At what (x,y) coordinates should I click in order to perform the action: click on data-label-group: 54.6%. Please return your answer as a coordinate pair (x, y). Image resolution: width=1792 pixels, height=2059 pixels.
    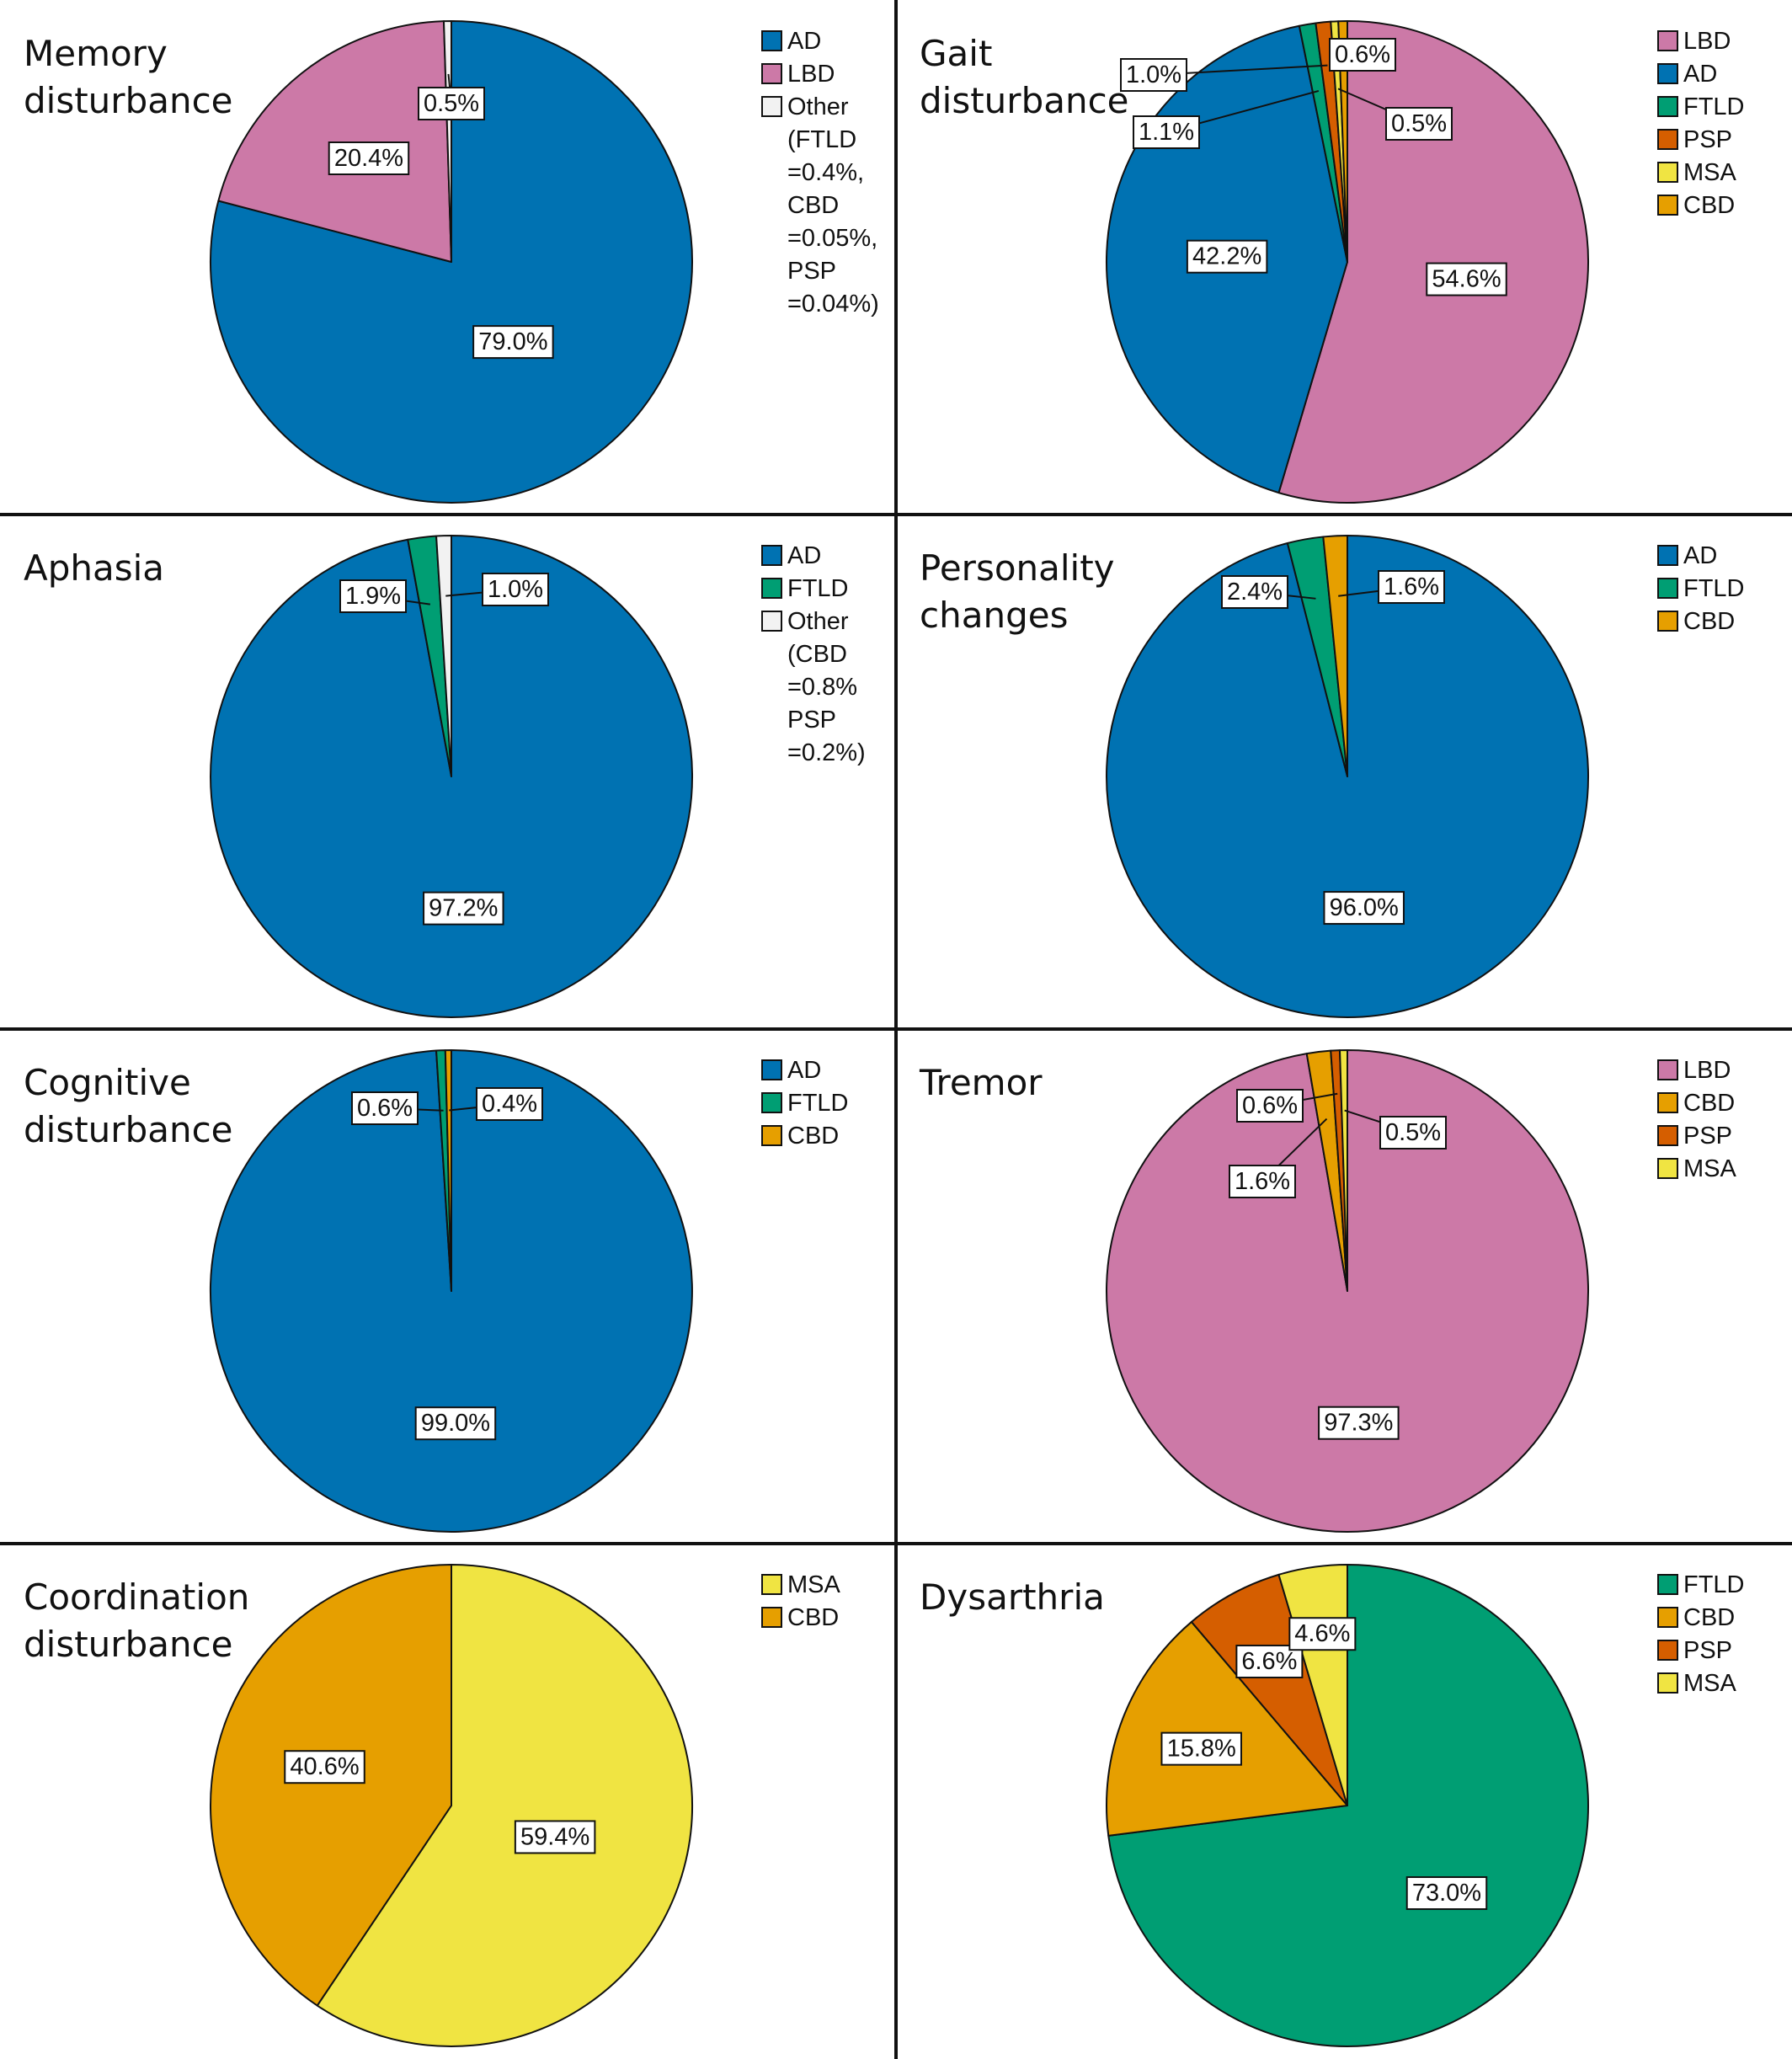
    Looking at the image, I should click on (1466, 279).